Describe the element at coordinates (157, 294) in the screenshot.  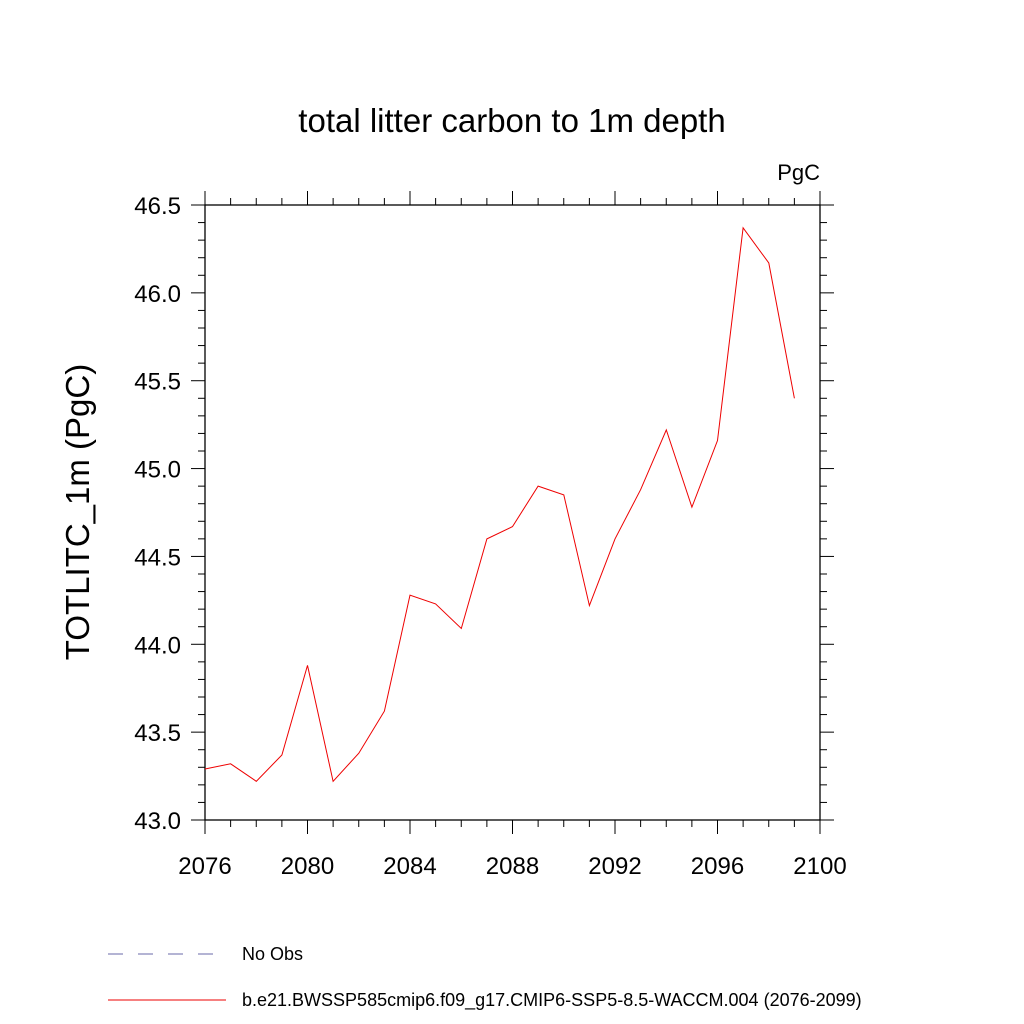
I see `y-tick-label: 46.0` at that location.